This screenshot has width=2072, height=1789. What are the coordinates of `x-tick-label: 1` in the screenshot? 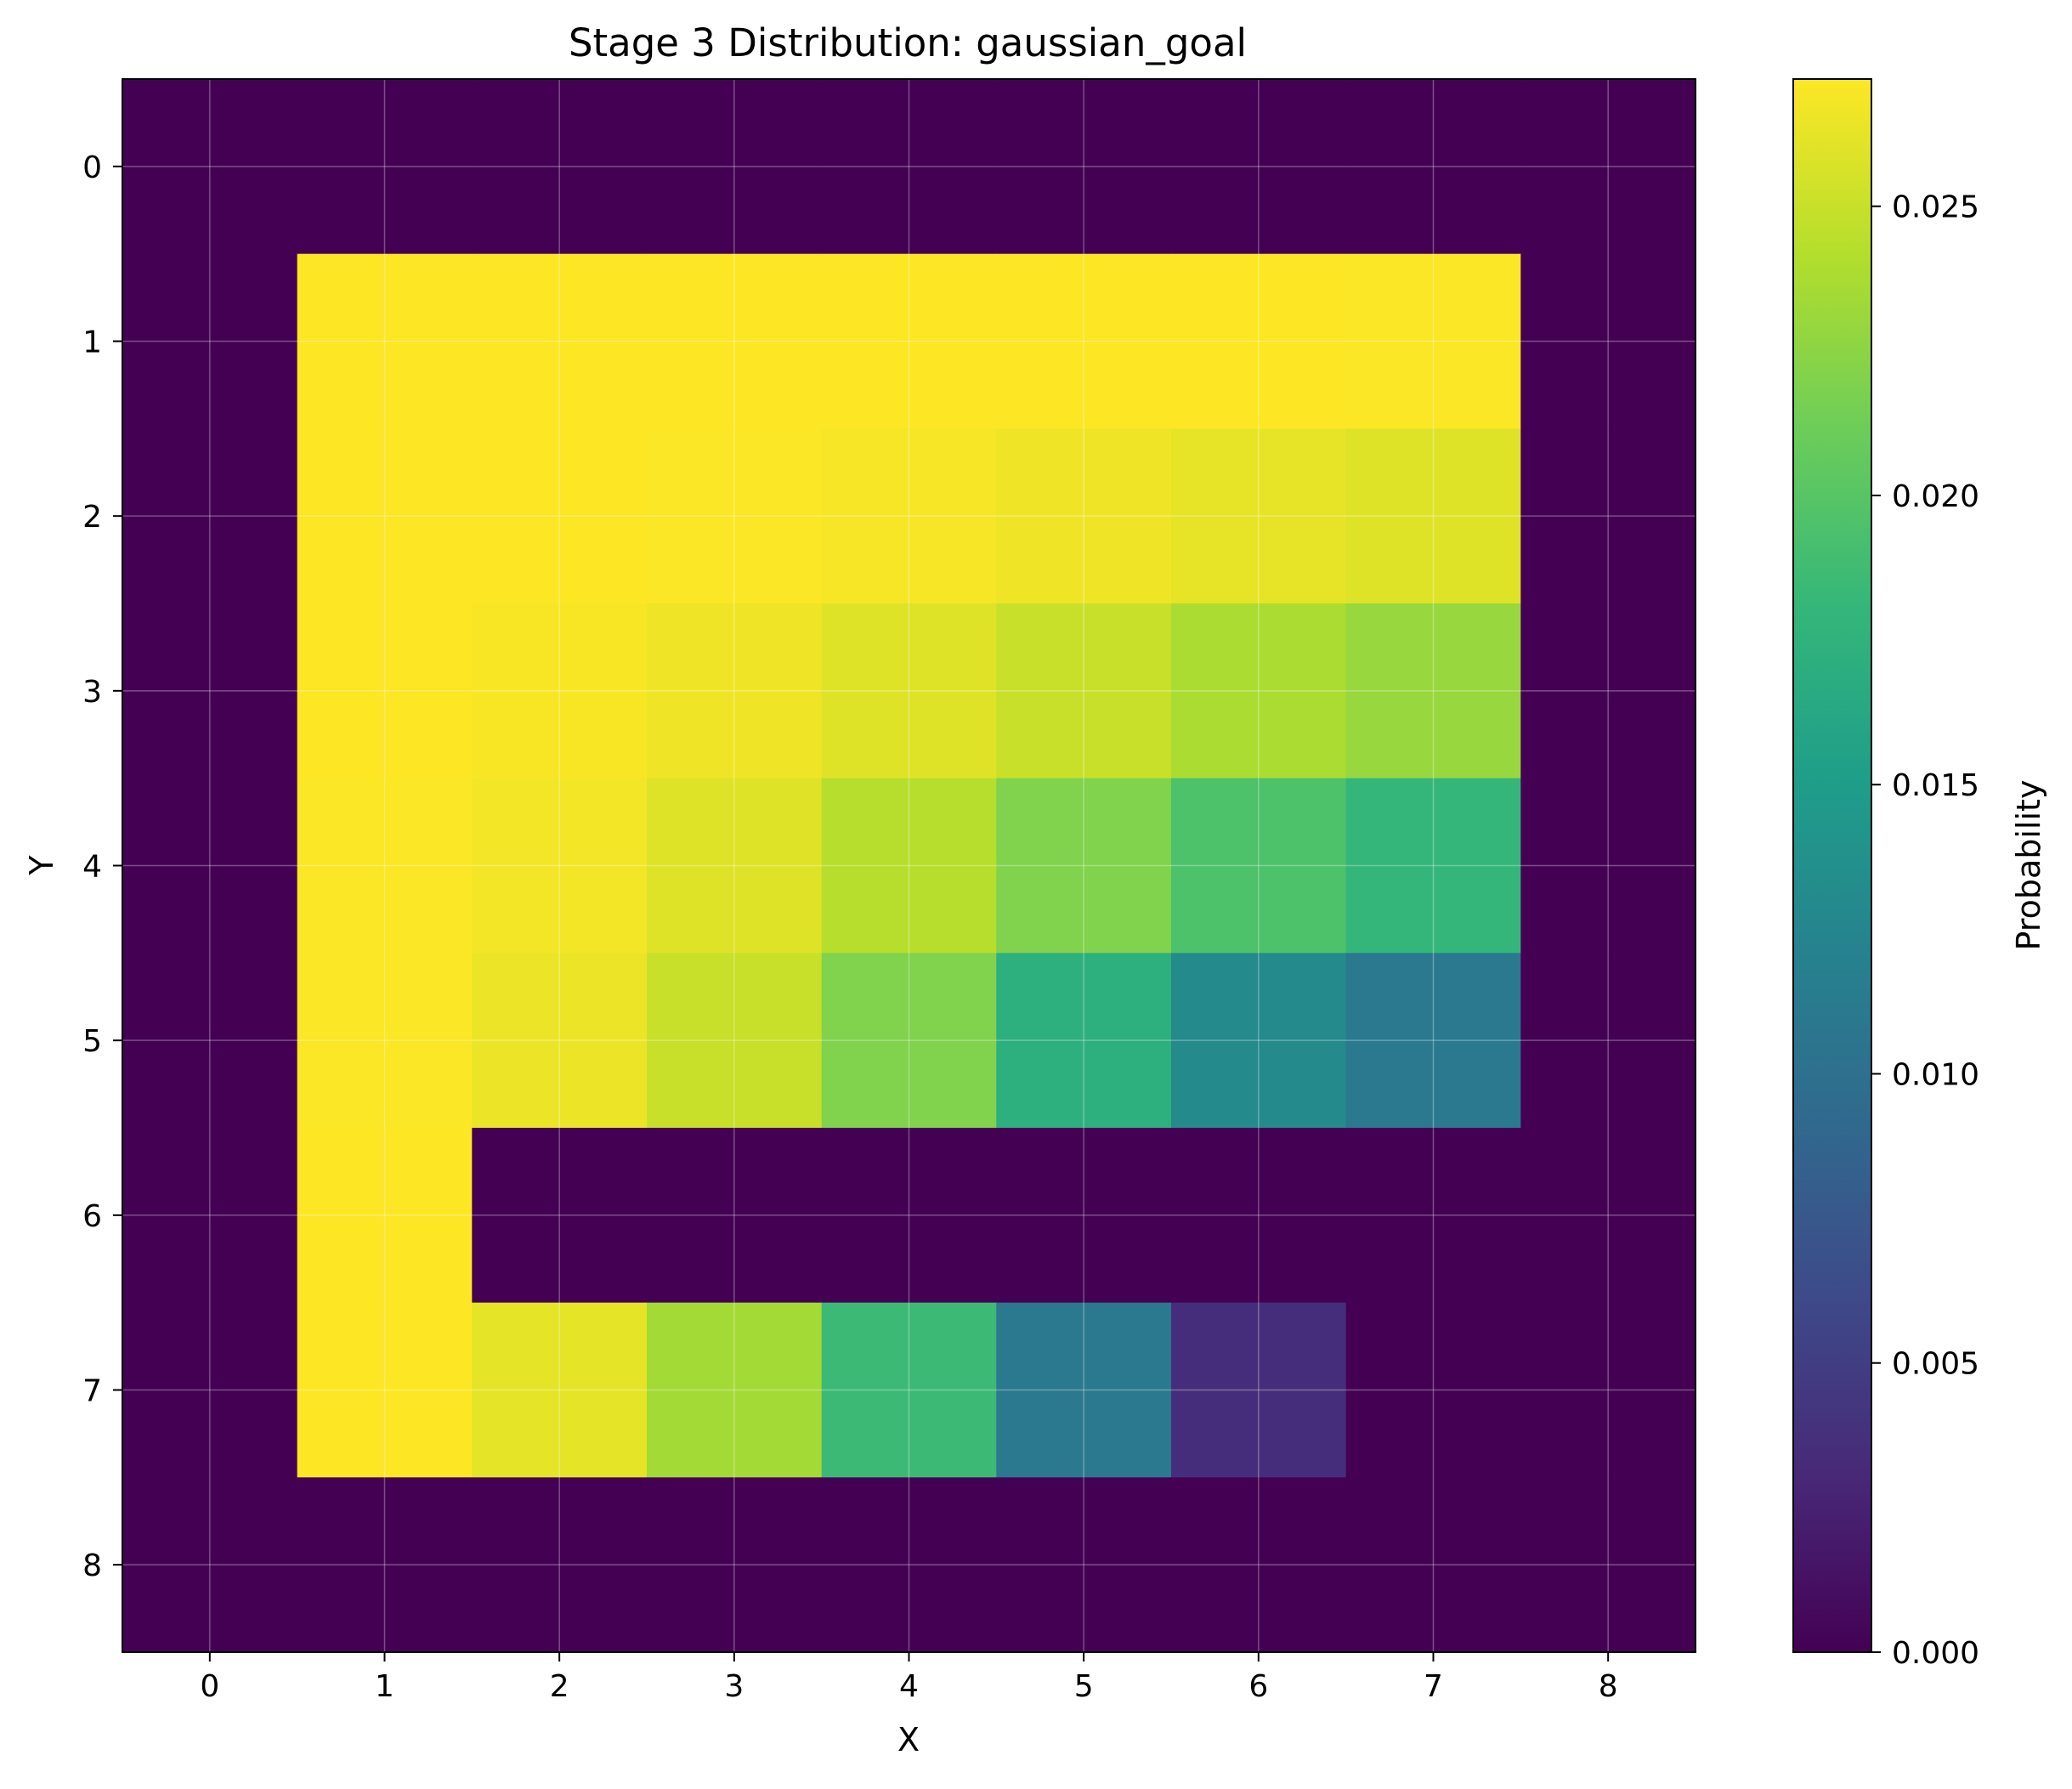 It's located at (384, 1686).